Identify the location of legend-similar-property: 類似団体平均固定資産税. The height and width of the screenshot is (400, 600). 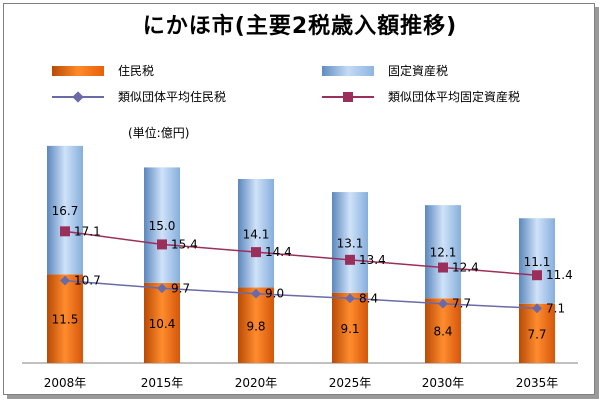
(421, 96).